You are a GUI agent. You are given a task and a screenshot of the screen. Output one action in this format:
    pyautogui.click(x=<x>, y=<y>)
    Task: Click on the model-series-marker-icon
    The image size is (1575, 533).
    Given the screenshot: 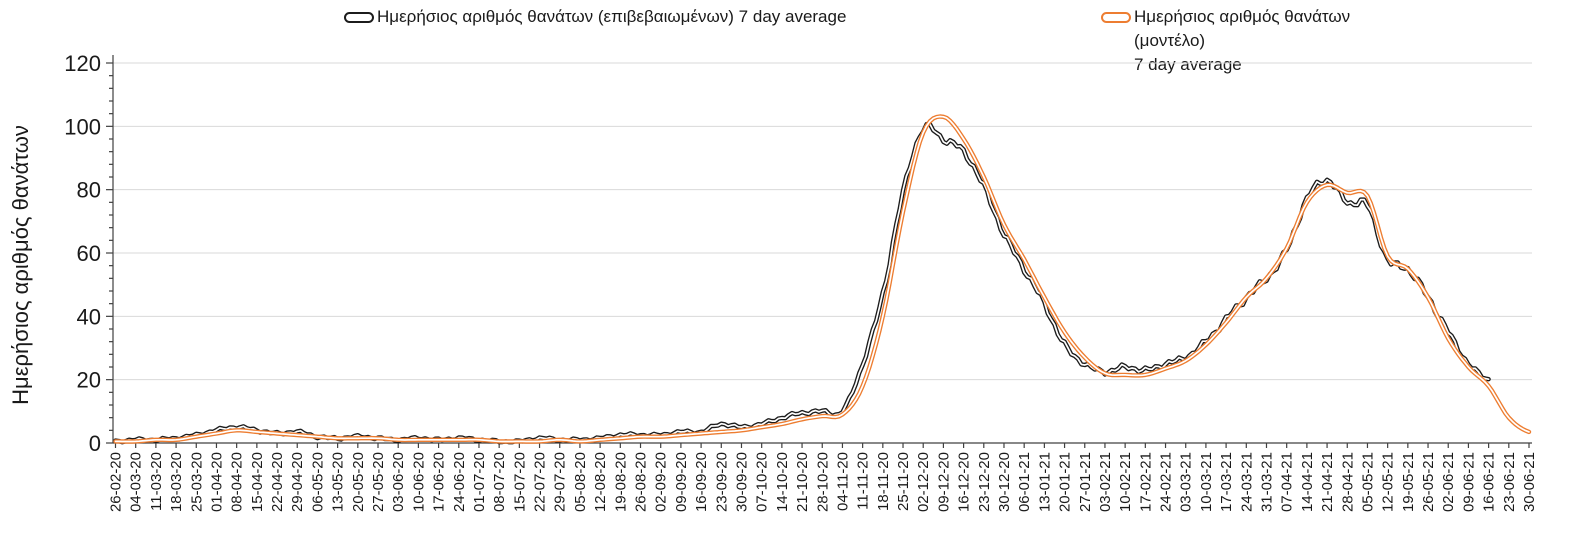 What is the action you would take?
    pyautogui.click(x=1116, y=17)
    